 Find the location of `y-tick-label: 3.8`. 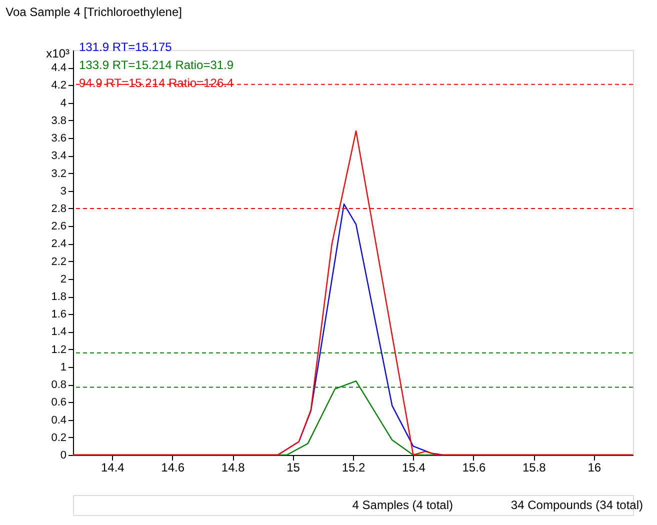

y-tick-label: 3.8 is located at coordinates (58, 120).